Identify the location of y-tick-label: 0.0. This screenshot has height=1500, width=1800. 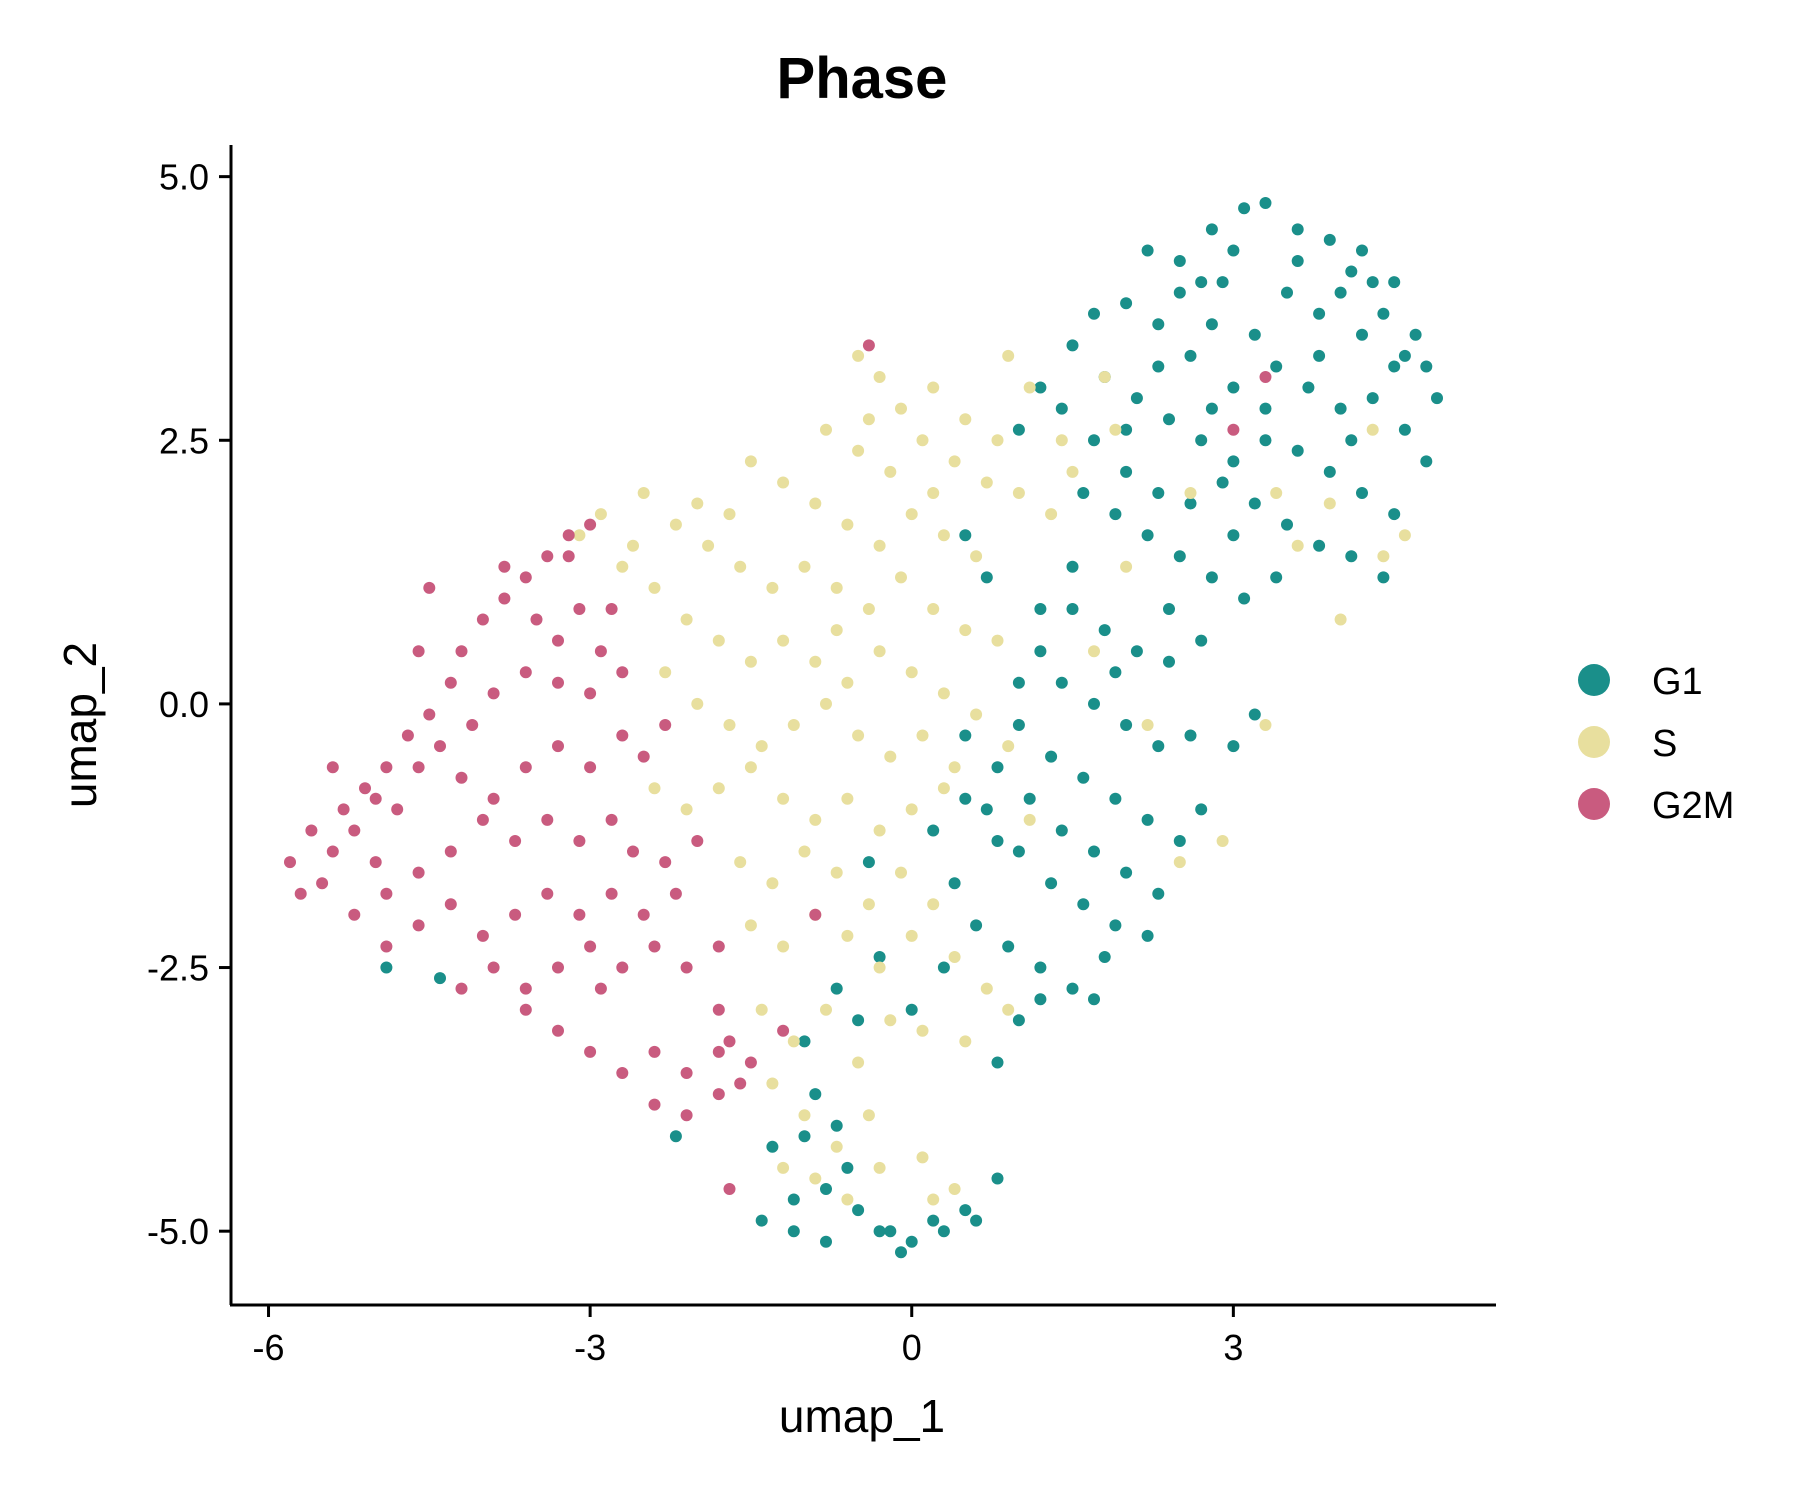
(184, 704).